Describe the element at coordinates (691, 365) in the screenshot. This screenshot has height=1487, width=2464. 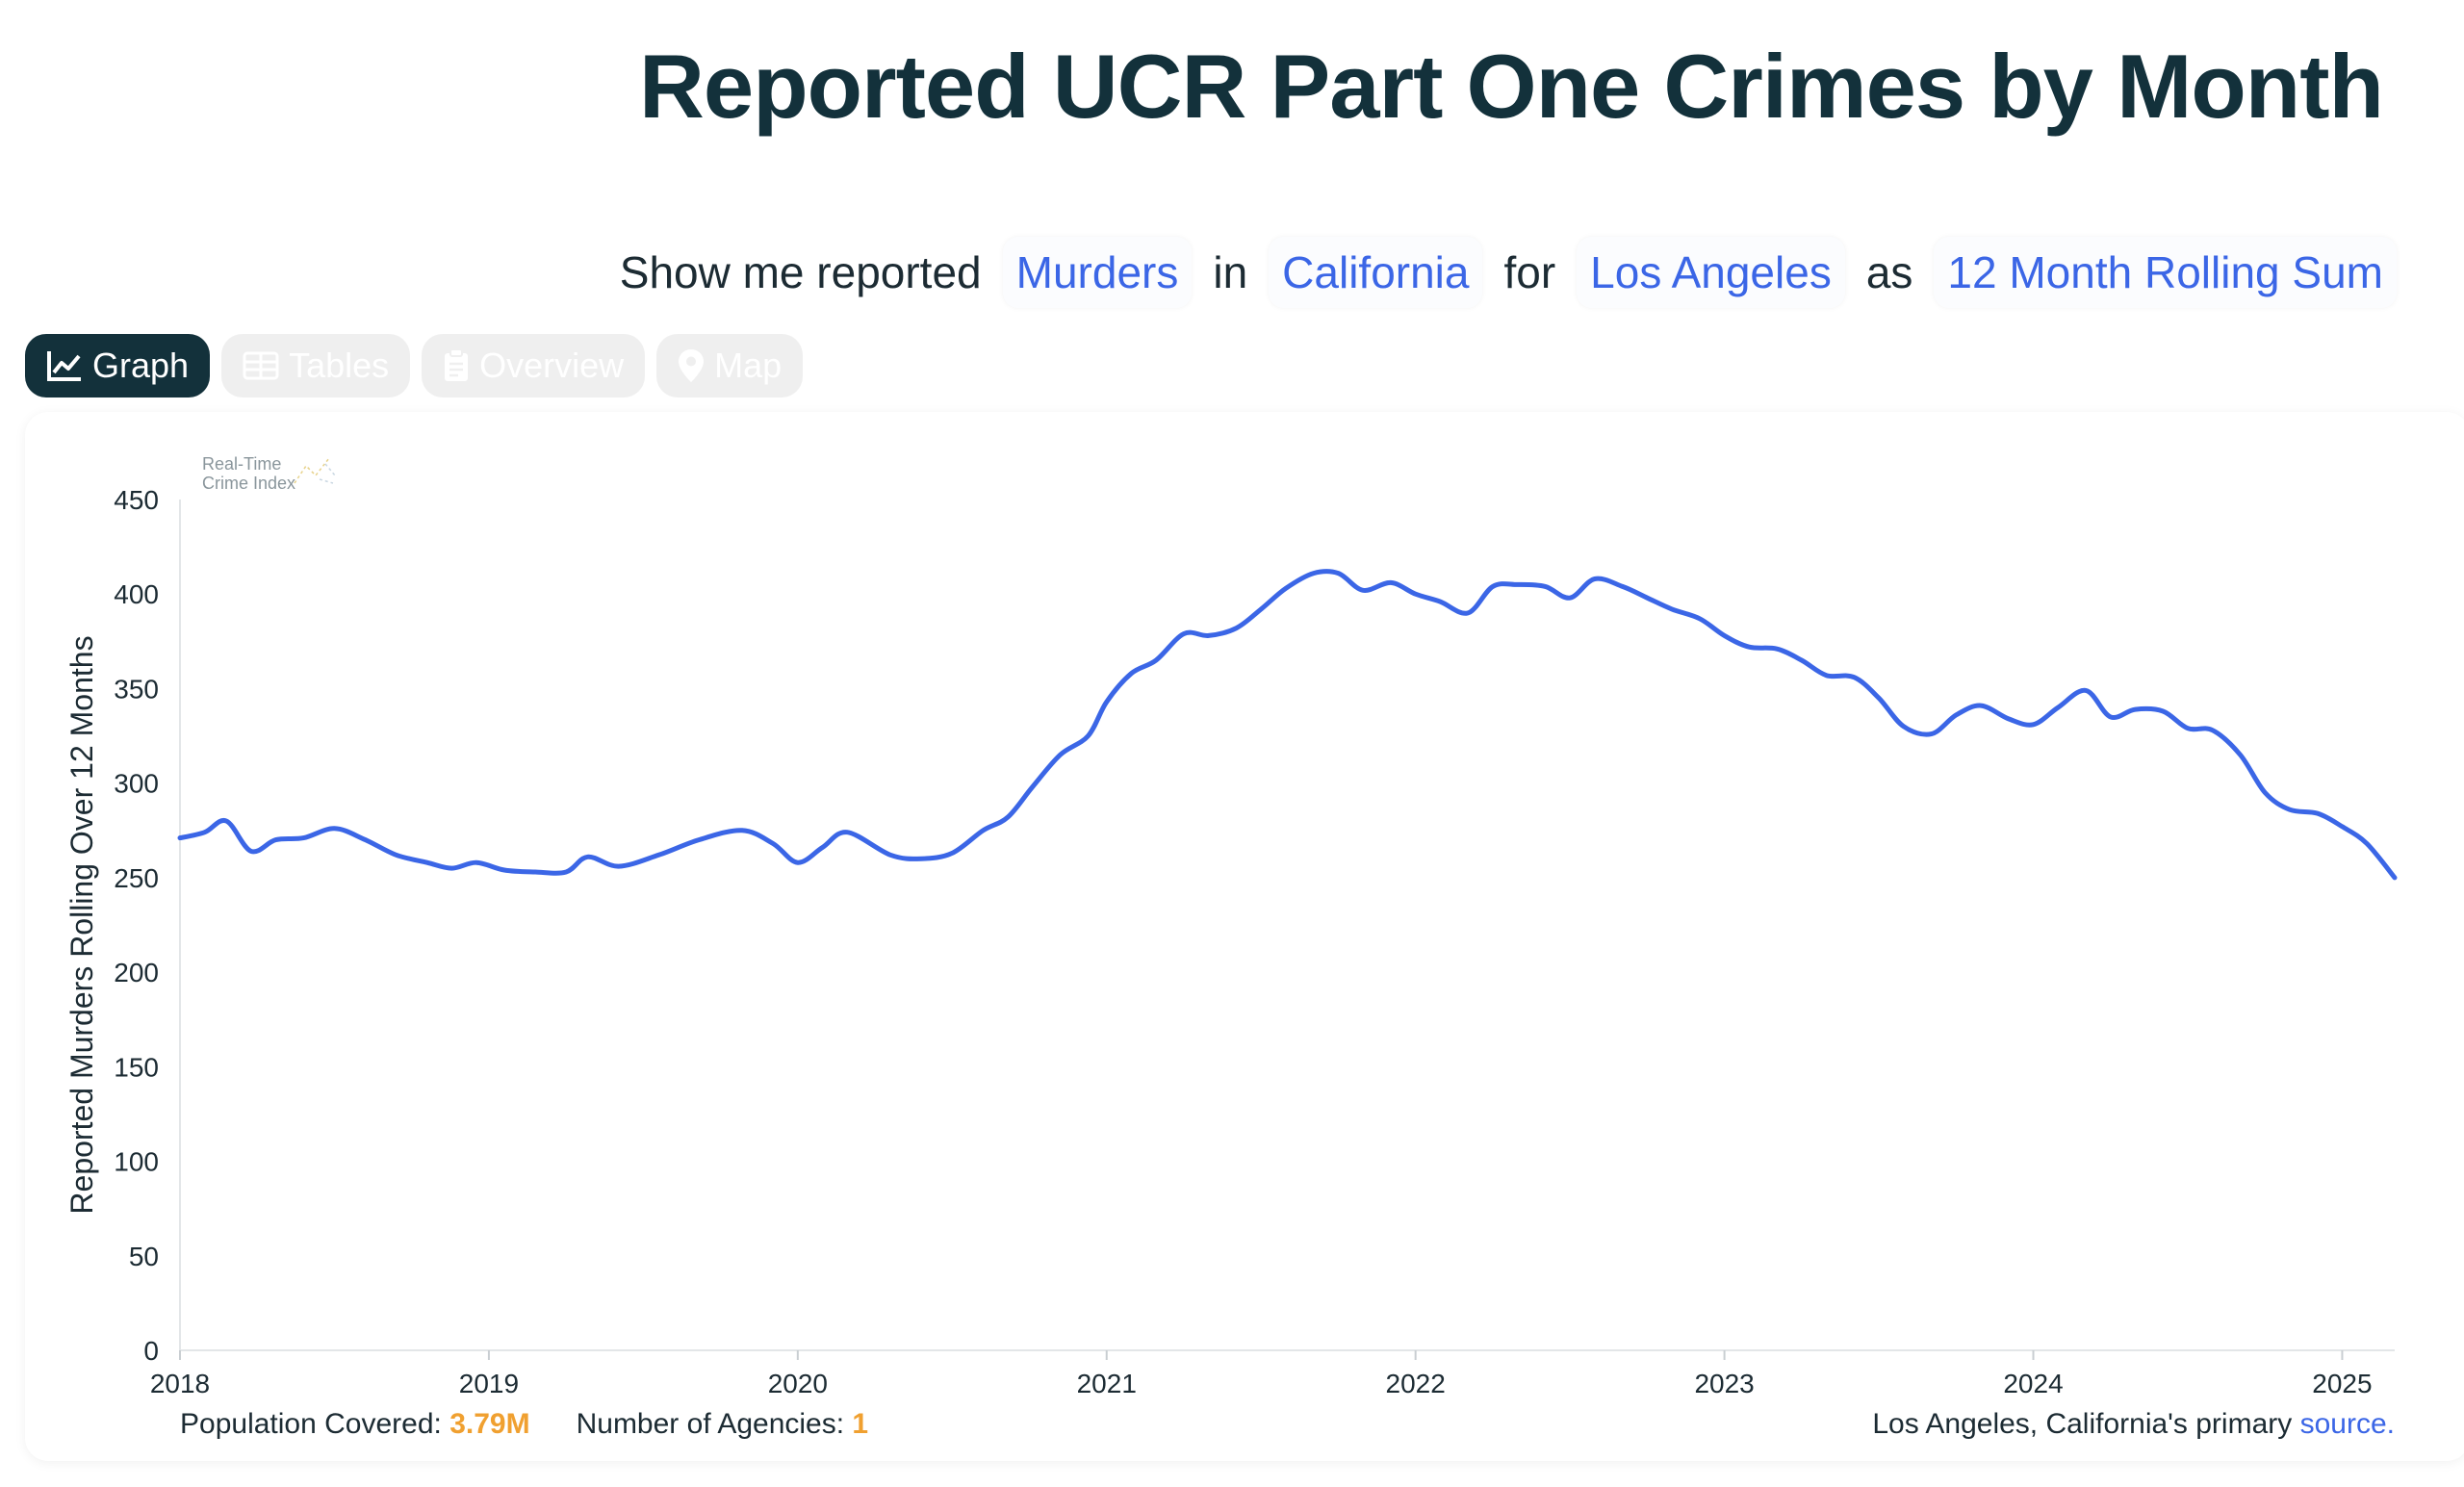
I see `map-pin-icon` at that location.